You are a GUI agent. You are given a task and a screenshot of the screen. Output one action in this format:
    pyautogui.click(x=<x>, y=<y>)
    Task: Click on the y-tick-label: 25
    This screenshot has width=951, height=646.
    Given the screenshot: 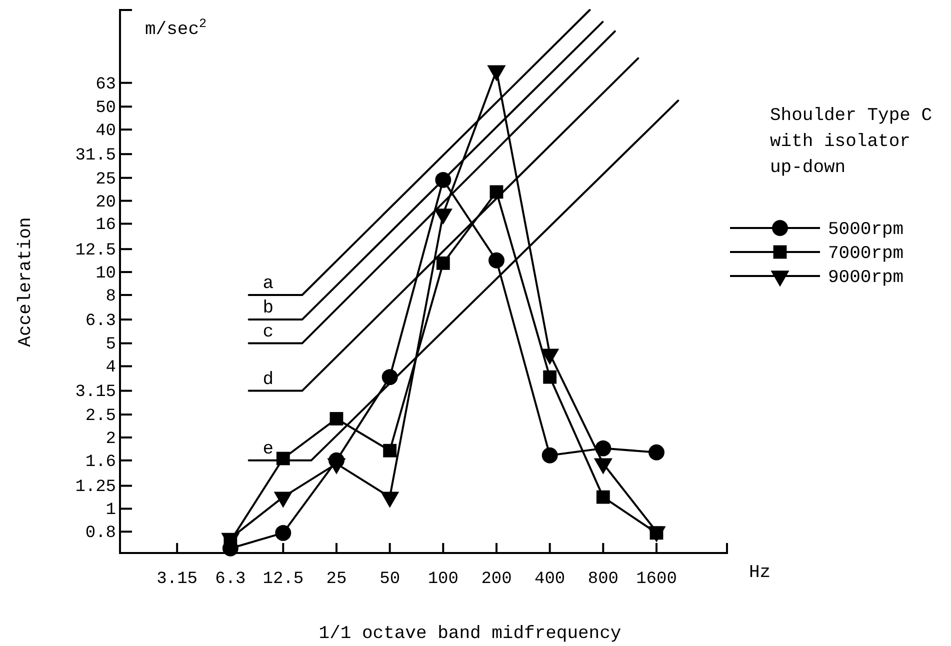 What is the action you would take?
    pyautogui.click(x=106, y=180)
    